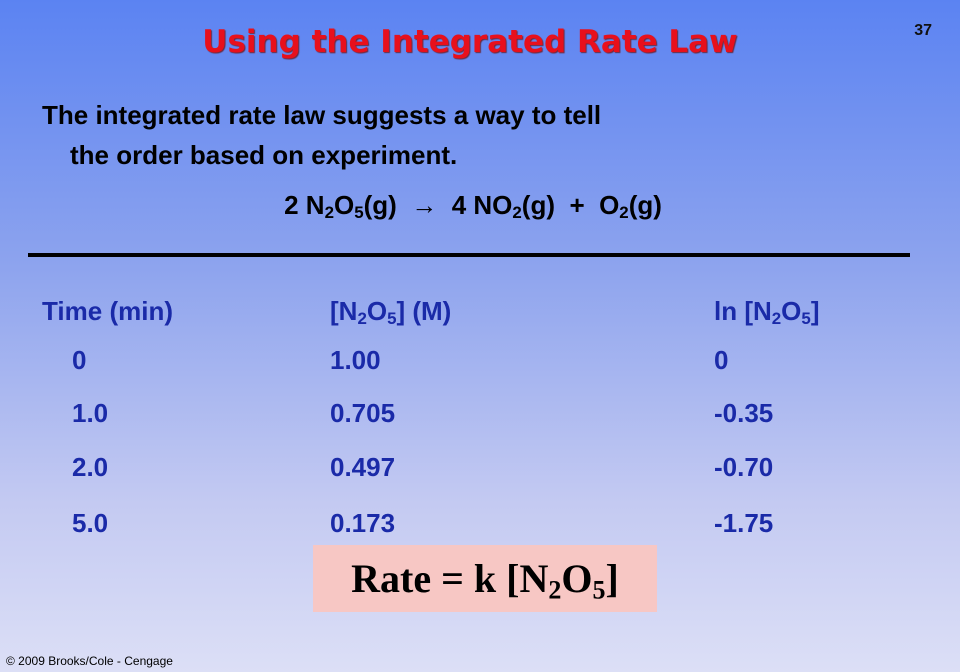 This screenshot has height=672, width=960. What do you see at coordinates (344, 311) in the screenshot?
I see `text-run: [N` at bounding box center [344, 311].